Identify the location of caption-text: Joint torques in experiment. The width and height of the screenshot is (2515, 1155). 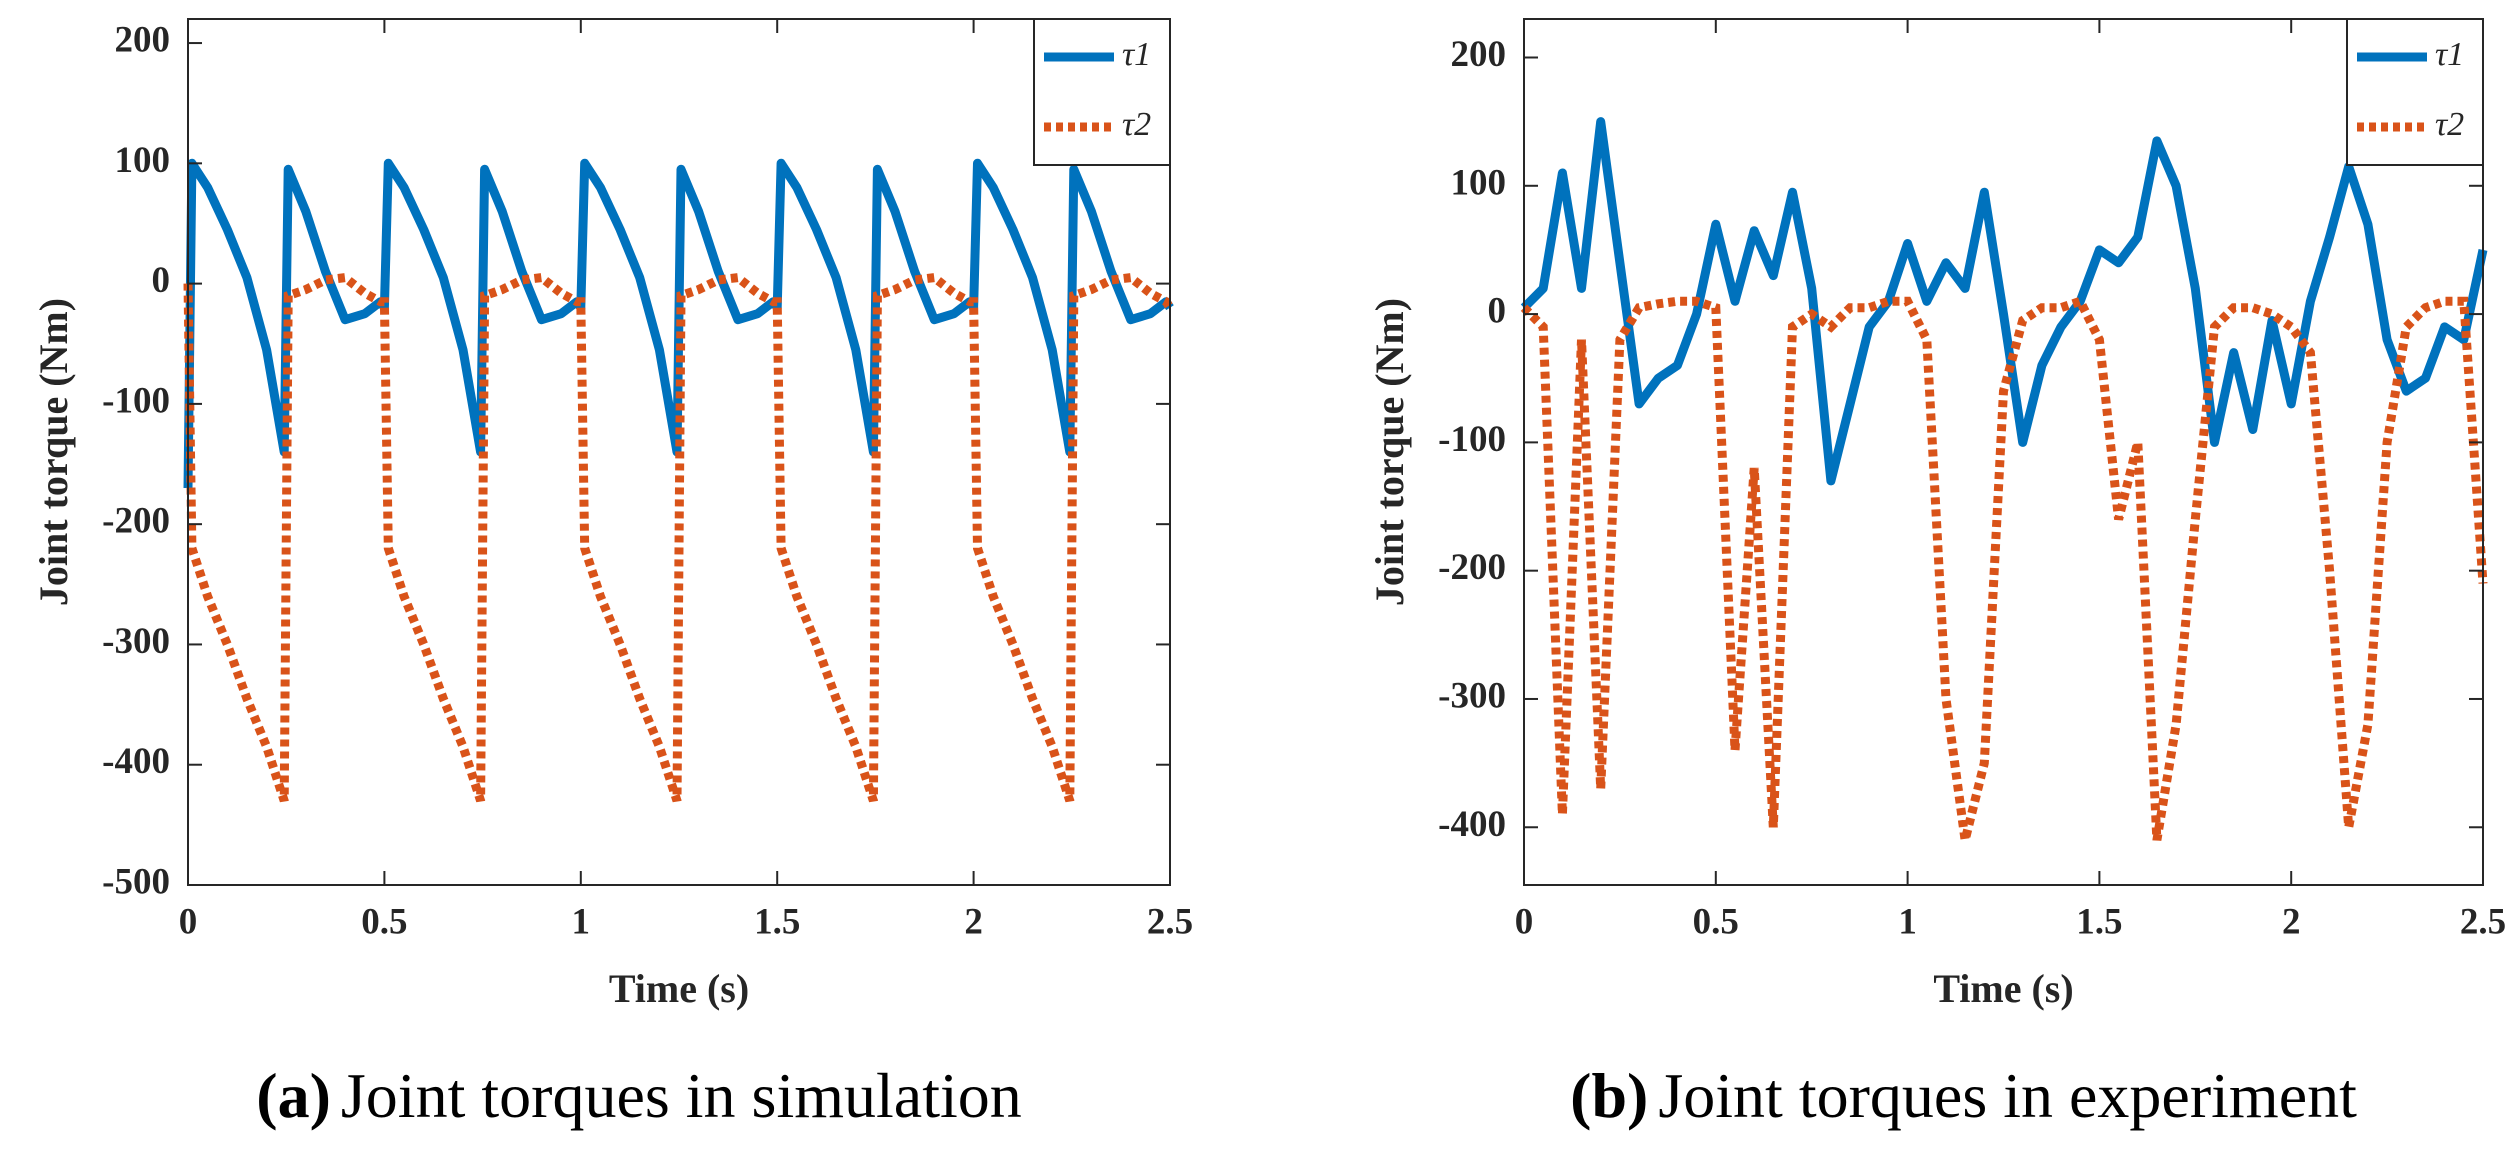
(2007, 1095).